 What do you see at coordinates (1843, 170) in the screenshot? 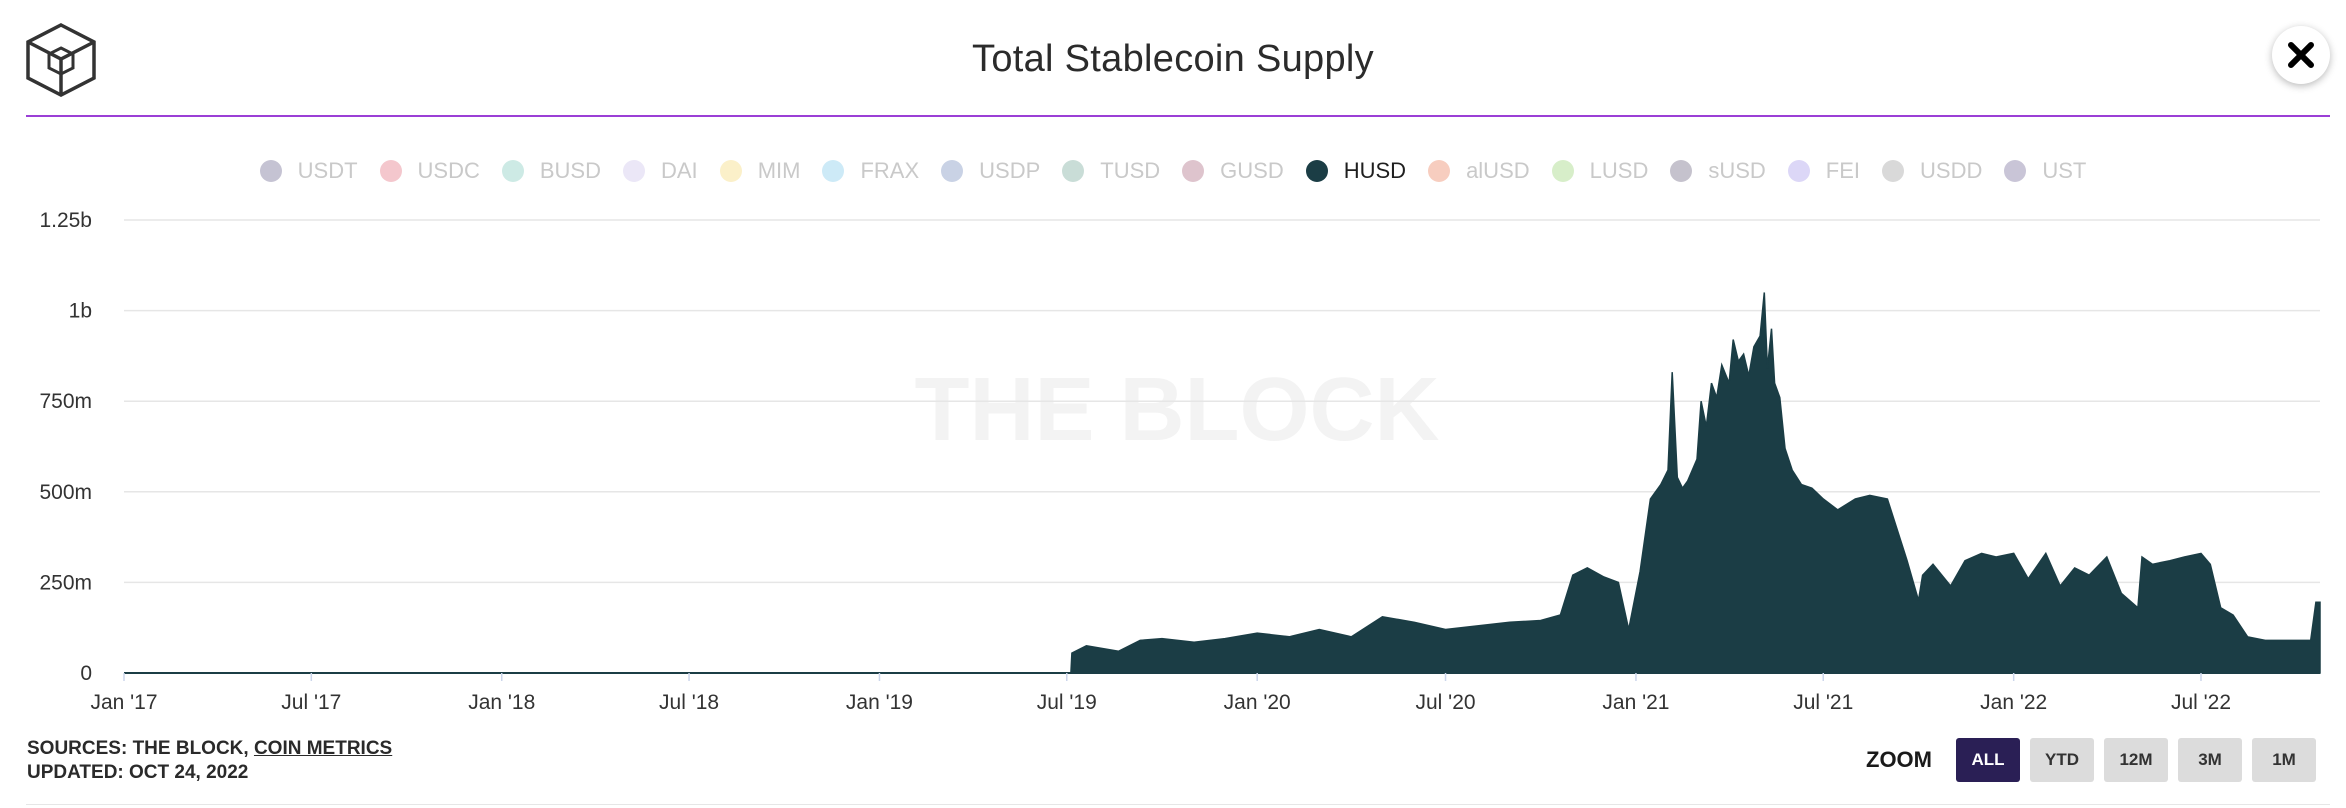
I see `legend-label: FEI` at bounding box center [1843, 170].